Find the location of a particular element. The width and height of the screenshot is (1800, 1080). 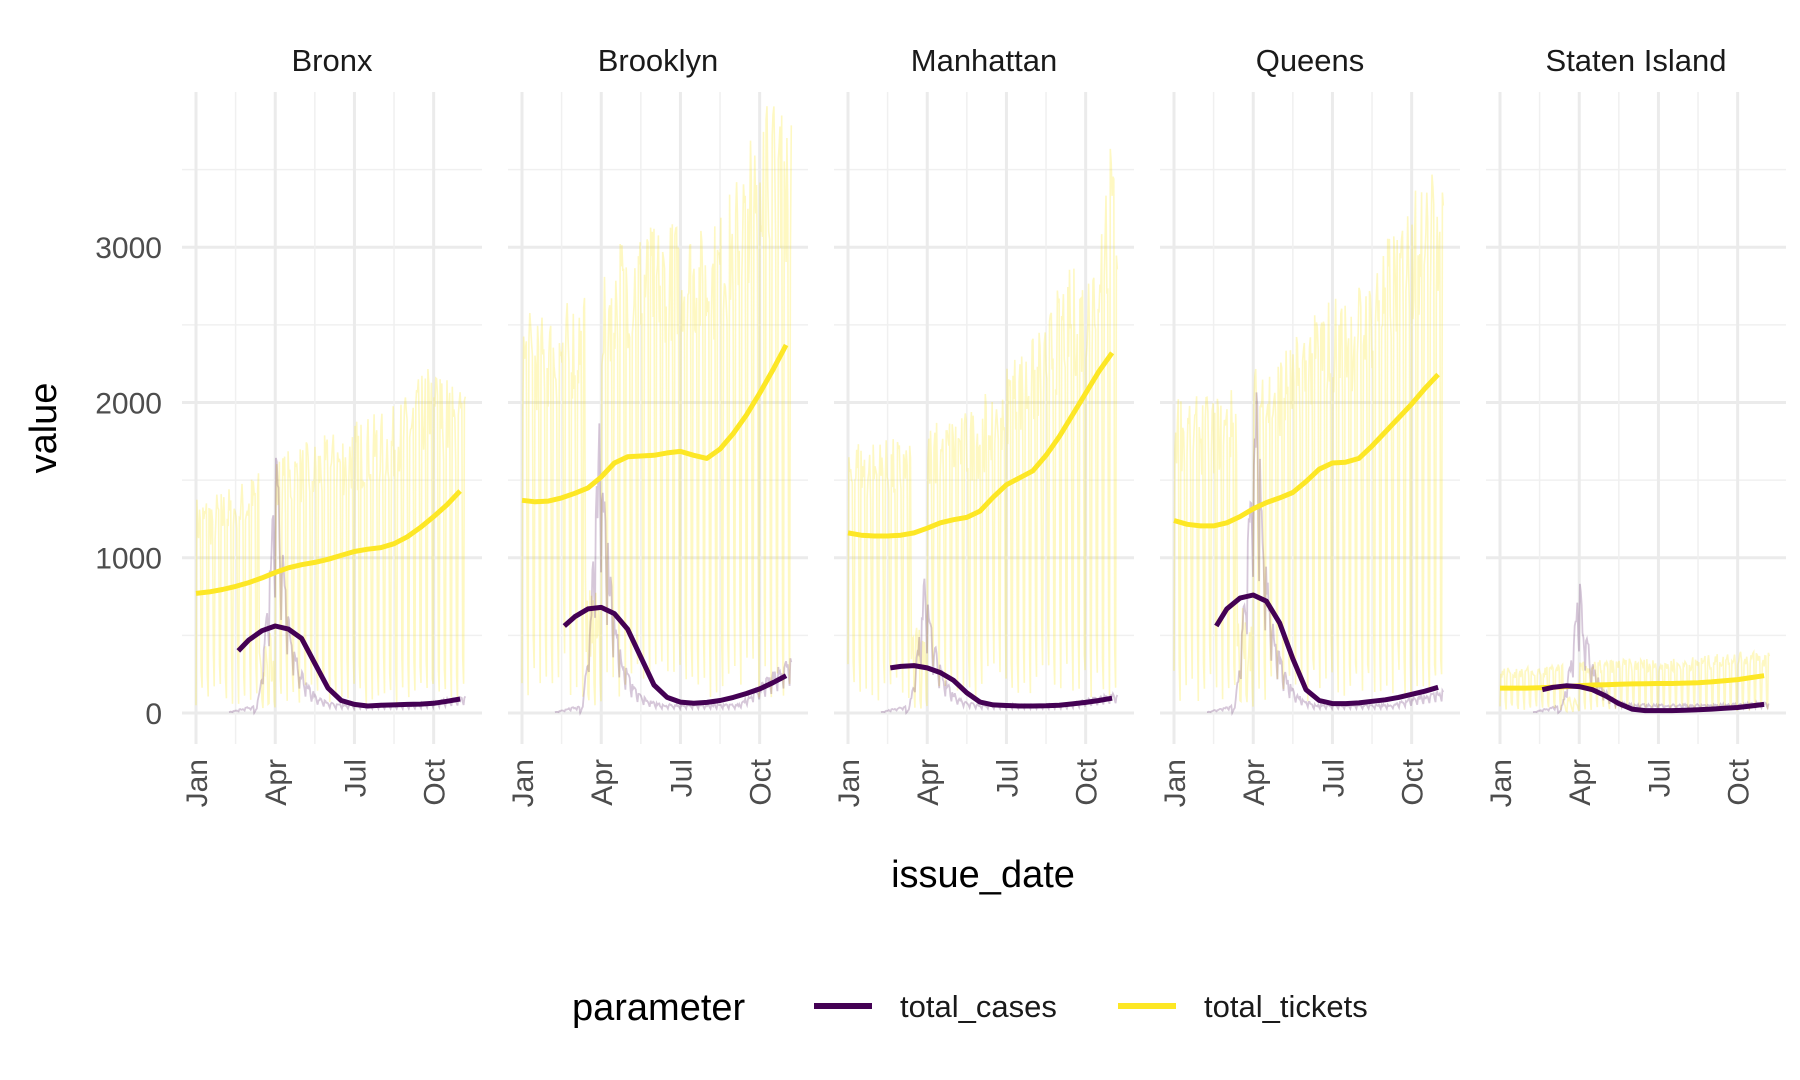

facet-panel: Queens Jan Apr Jul Oct is located at coordinates (1309, 425).